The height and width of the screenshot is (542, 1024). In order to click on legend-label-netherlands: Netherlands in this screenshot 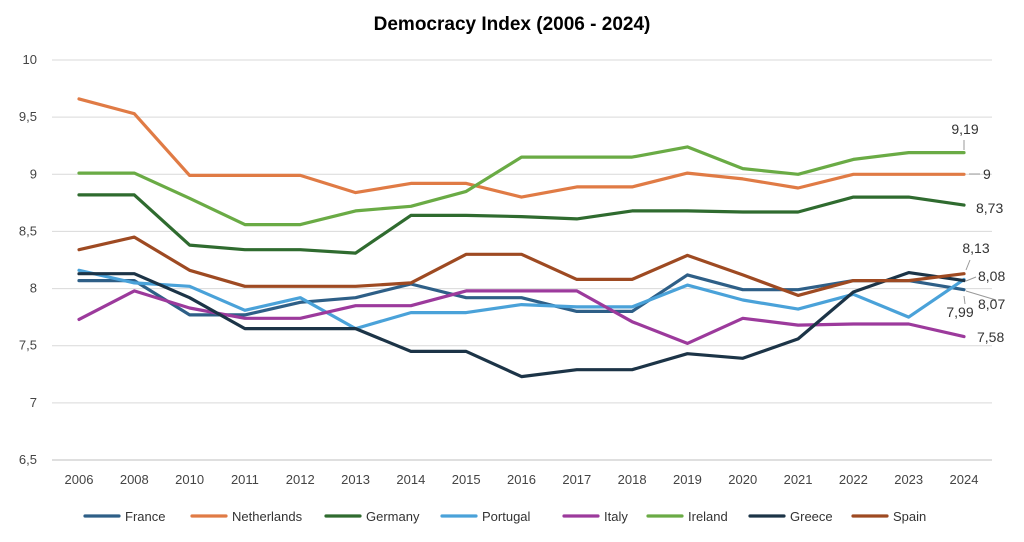, I will do `click(267, 516)`.